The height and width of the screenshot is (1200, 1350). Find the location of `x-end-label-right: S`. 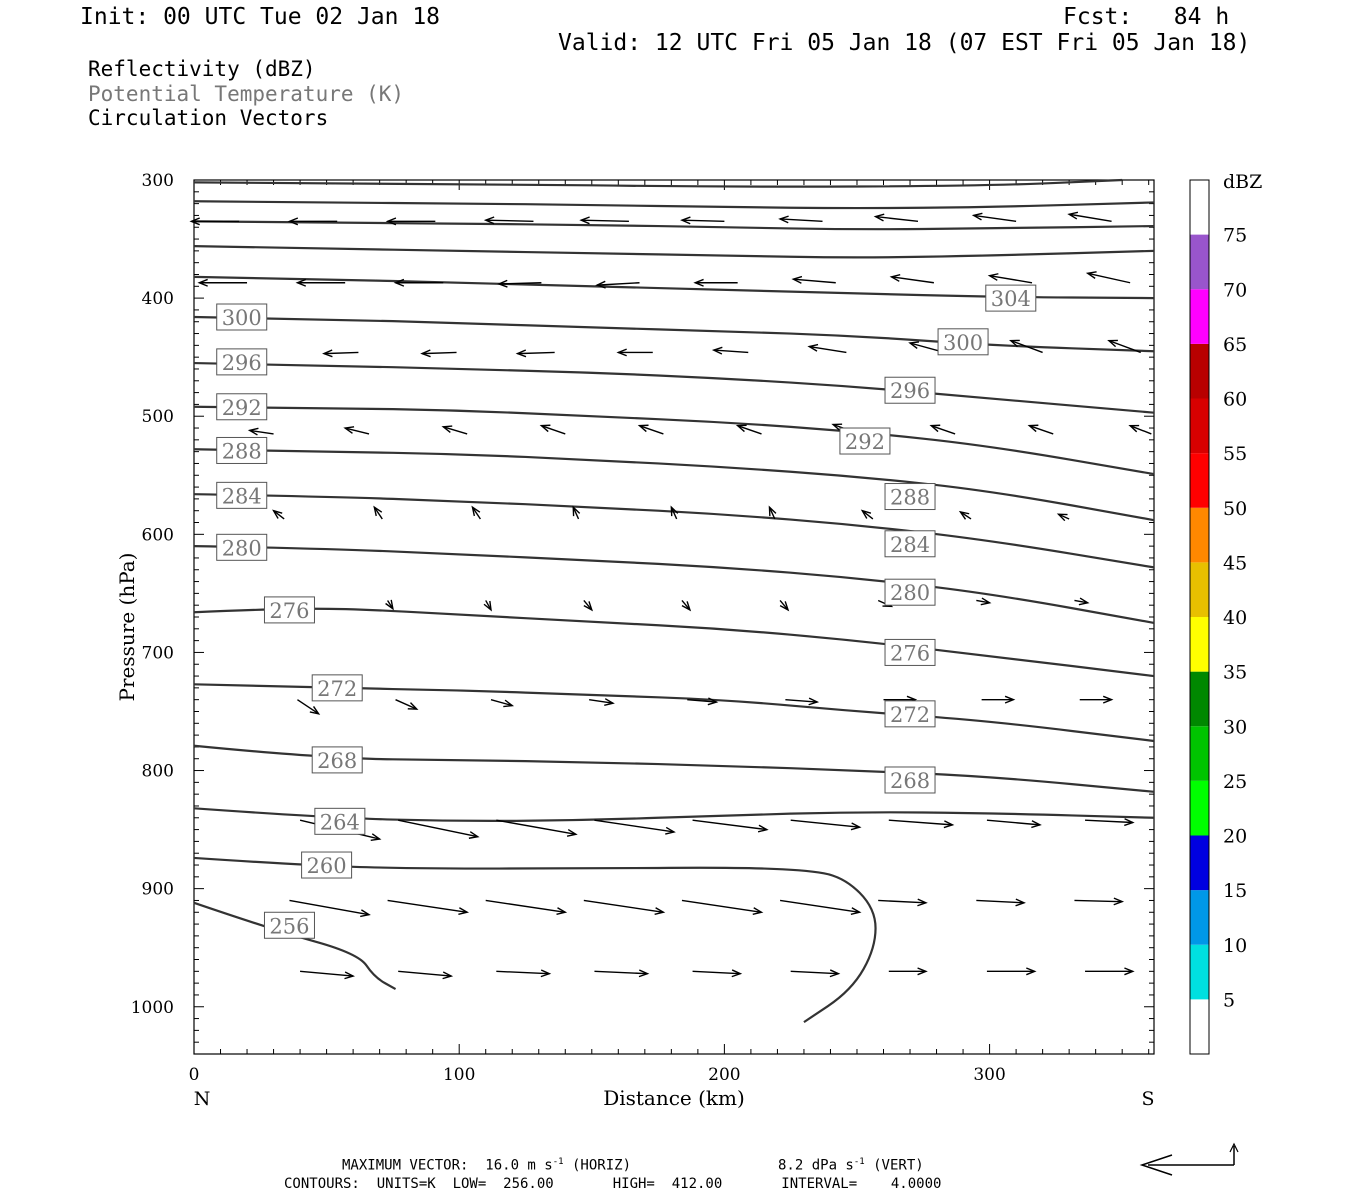

x-end-label-right: S is located at coordinates (1147, 1099).